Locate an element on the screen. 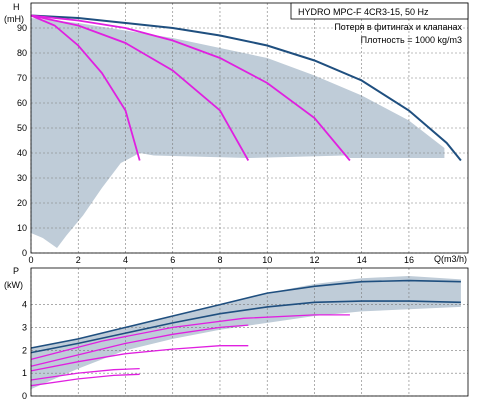 The width and height of the screenshot is (500, 400). y-tick-label: 60 is located at coordinates (22, 103).